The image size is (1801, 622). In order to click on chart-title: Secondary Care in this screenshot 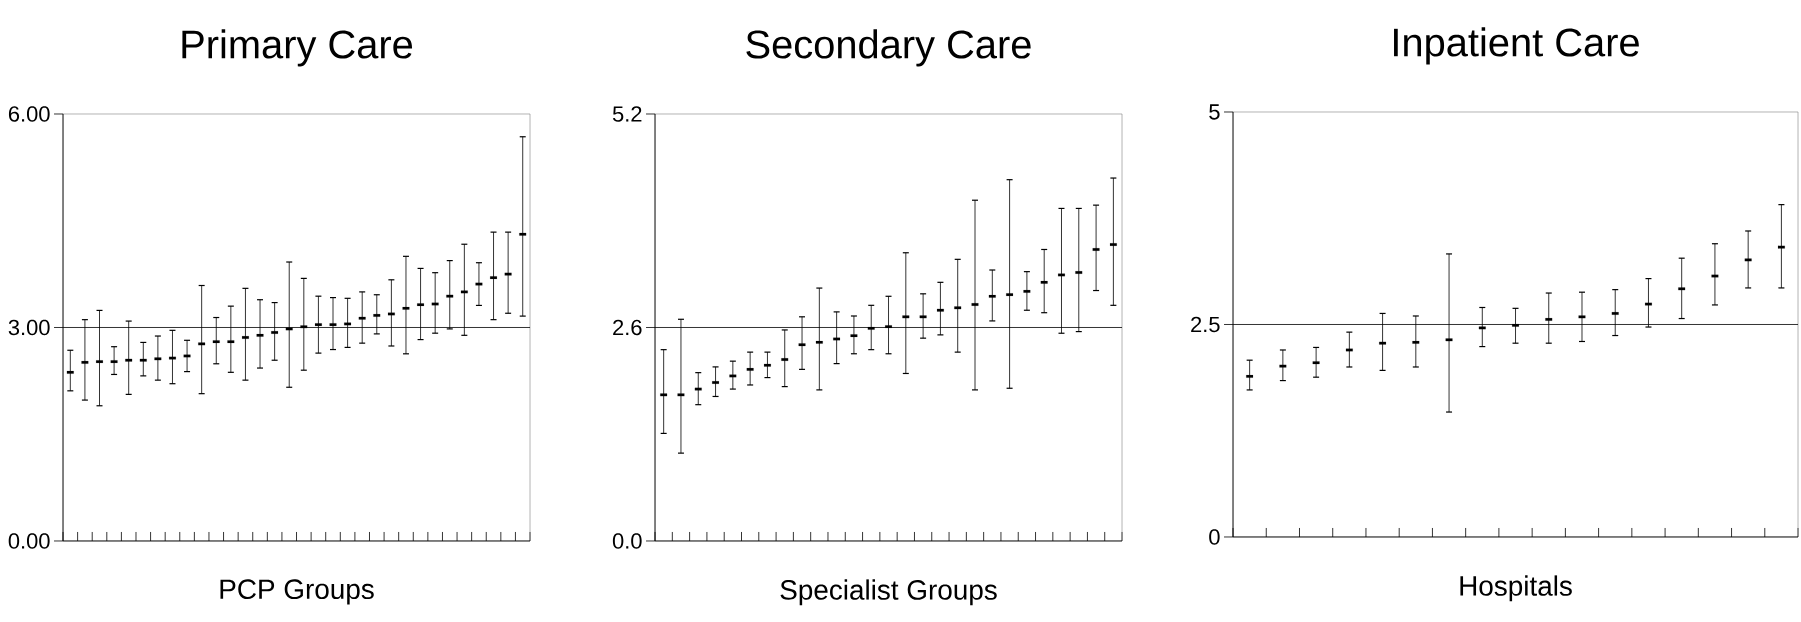, I will do `click(888, 48)`.